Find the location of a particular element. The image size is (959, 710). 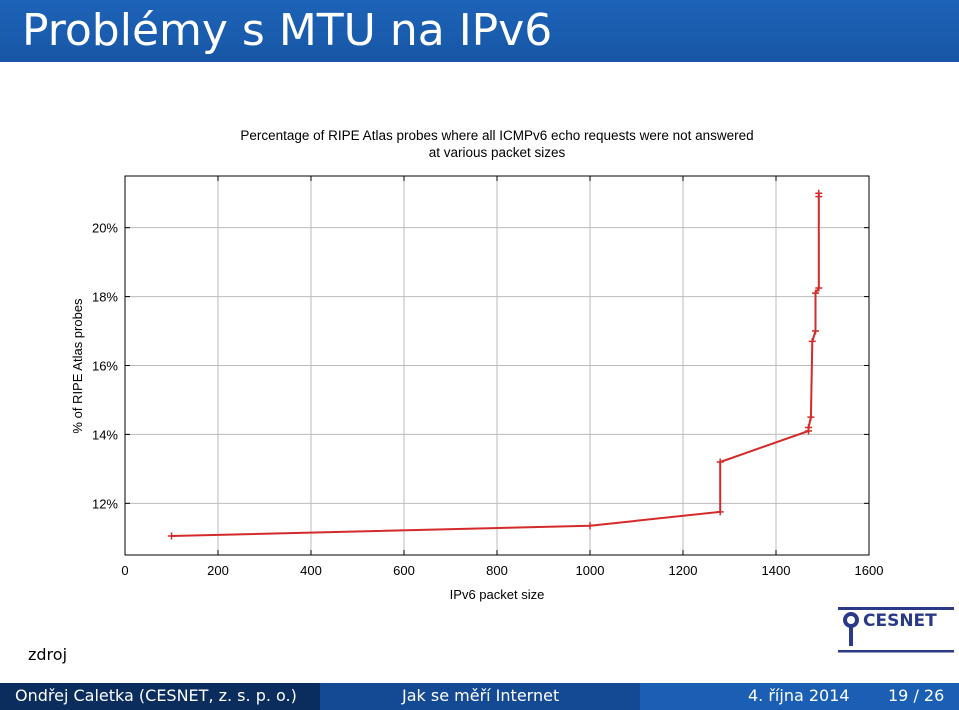

x-tick-label: 800 is located at coordinates (497, 570).